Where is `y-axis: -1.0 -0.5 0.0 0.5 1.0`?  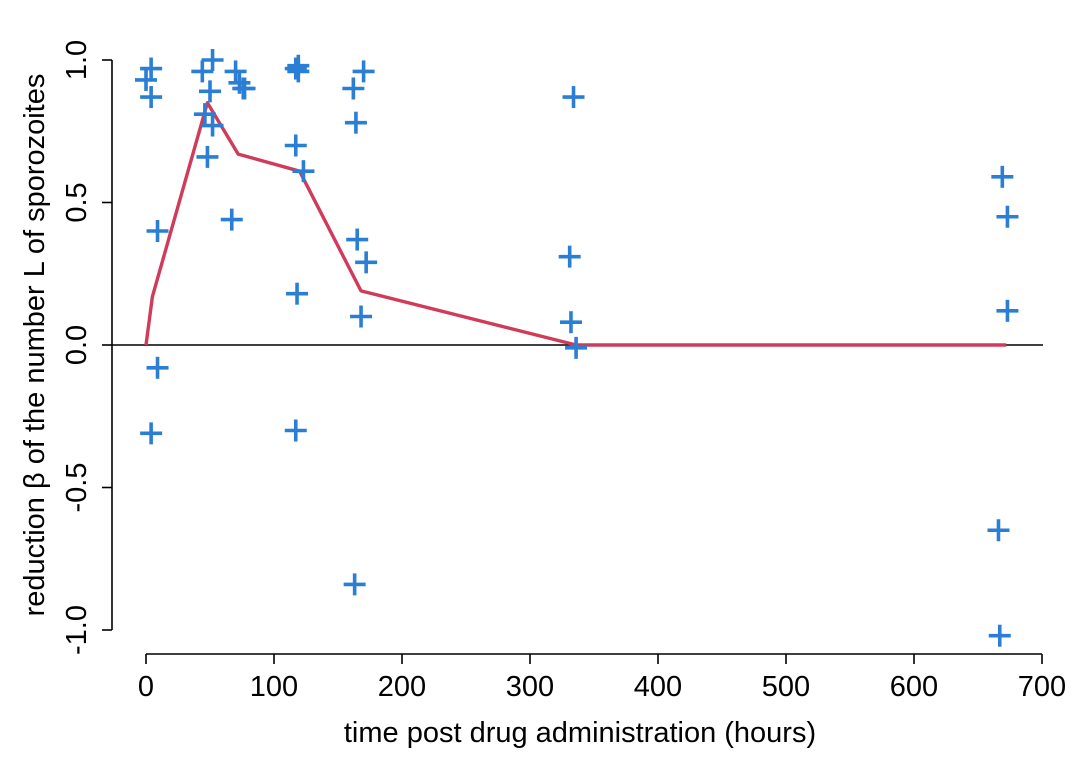
y-axis: -1.0 -0.5 0.0 0.5 1.0 is located at coordinates (87, 347).